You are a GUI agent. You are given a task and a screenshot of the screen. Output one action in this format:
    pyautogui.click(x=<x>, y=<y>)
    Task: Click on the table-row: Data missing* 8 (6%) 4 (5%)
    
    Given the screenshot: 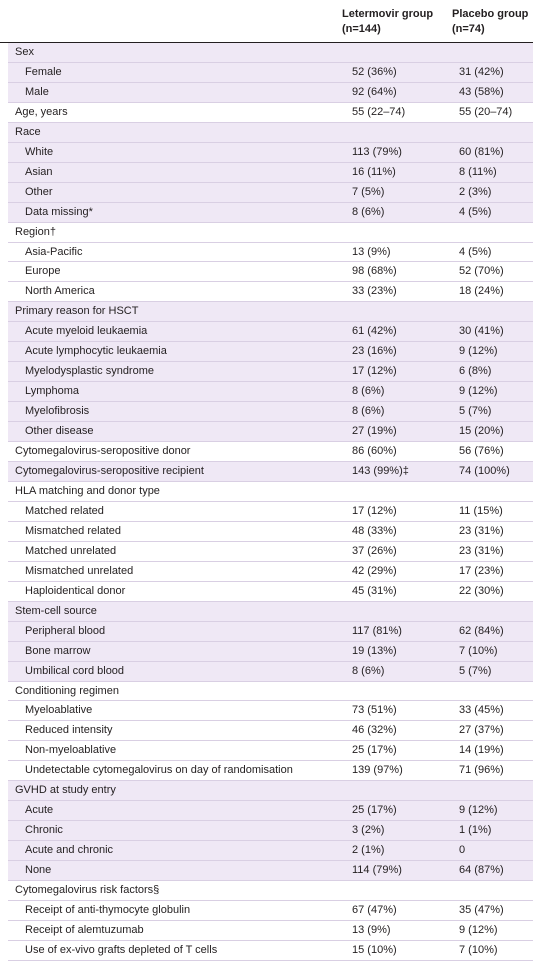 What is the action you would take?
    pyautogui.click(x=270, y=212)
    